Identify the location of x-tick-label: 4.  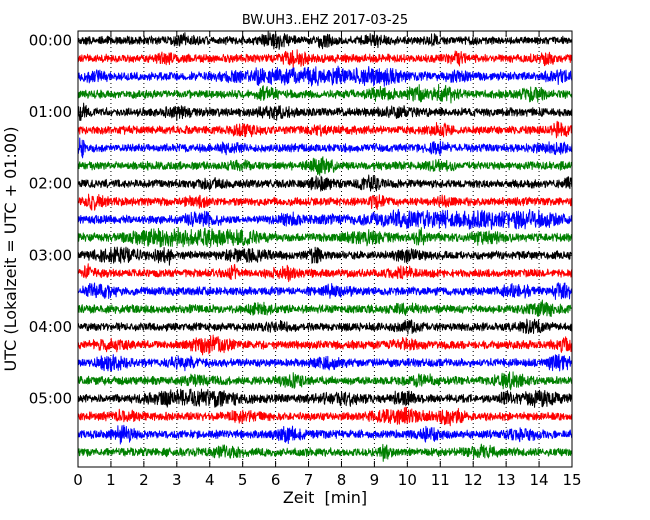
(210, 480).